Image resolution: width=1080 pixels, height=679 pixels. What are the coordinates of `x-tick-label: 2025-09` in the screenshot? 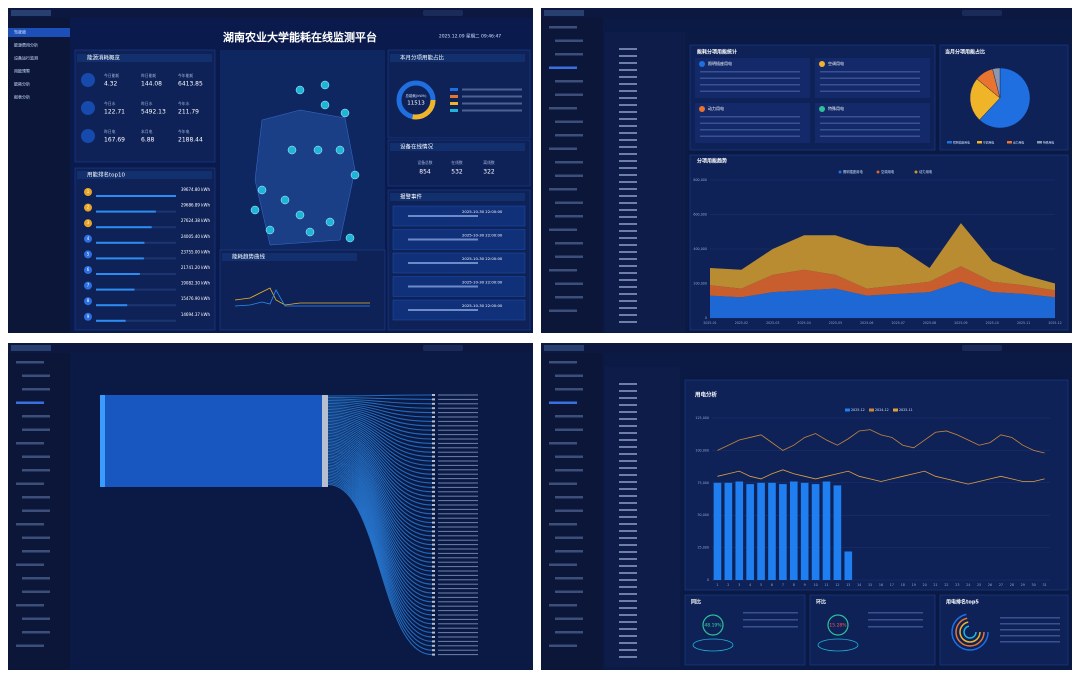 It's located at (960, 323).